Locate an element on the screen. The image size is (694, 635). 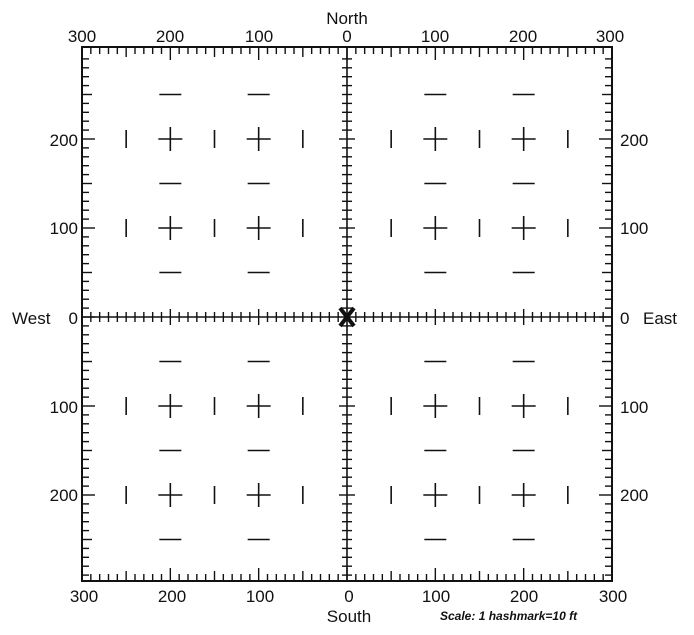
left-label: 0 is located at coordinates (73, 318).